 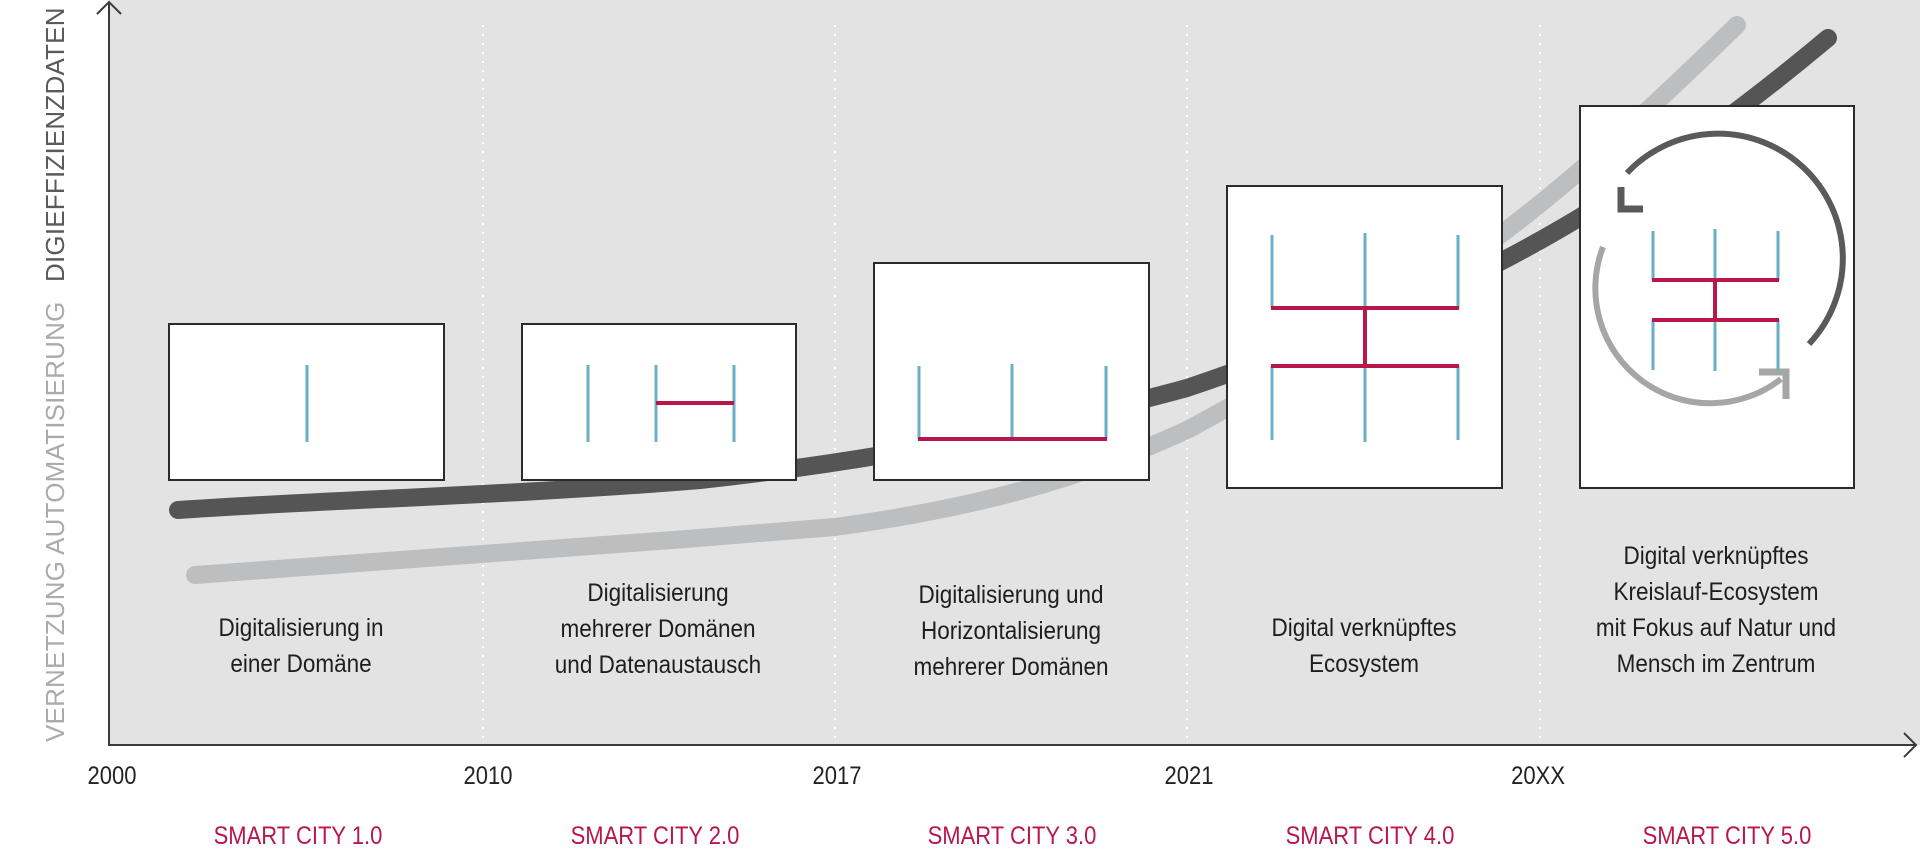 What do you see at coordinates (655, 836) in the screenshot?
I see `stage-2-label: SMART CITY 2.0` at bounding box center [655, 836].